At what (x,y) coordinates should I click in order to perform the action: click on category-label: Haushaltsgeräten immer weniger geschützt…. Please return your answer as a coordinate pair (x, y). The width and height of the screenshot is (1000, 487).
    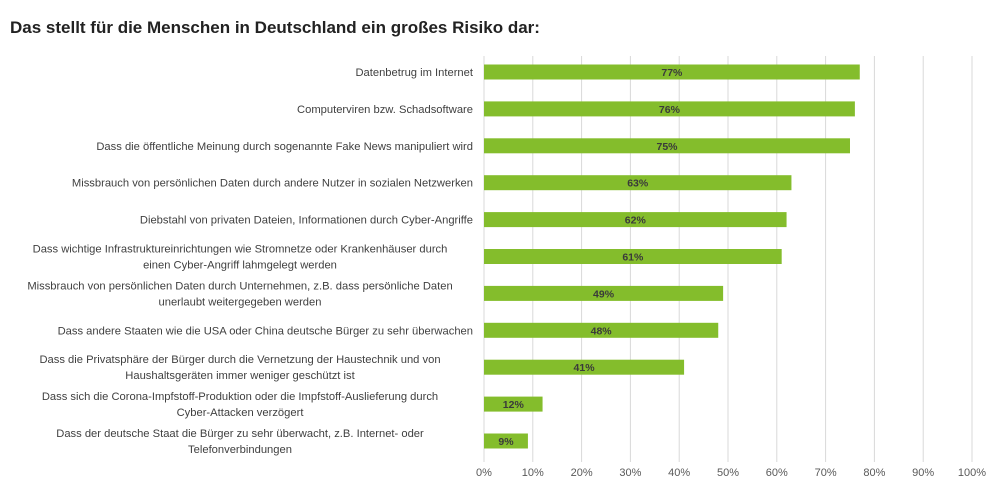
    Looking at the image, I should click on (240, 376).